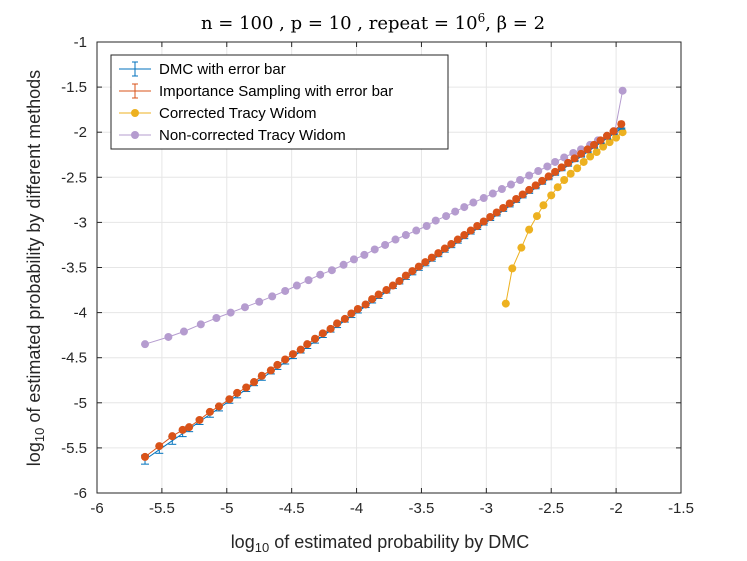 This screenshot has height=561, width=747. I want to click on x-axis-label-log: log, so click(243, 542).